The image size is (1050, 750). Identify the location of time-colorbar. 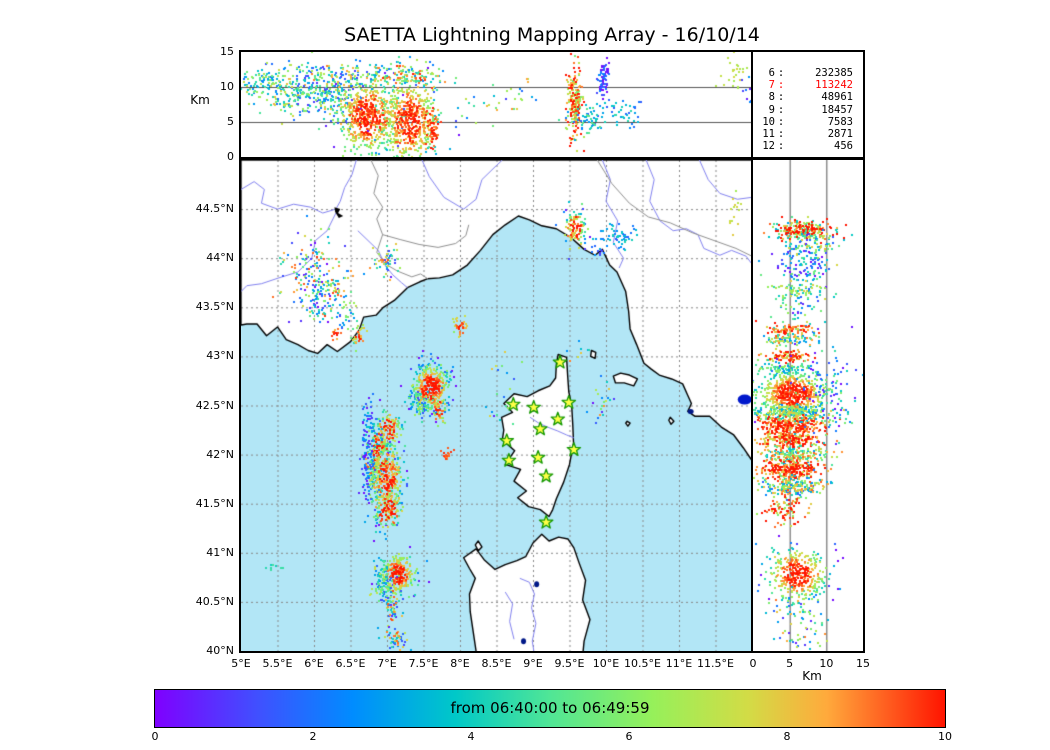
(550, 708).